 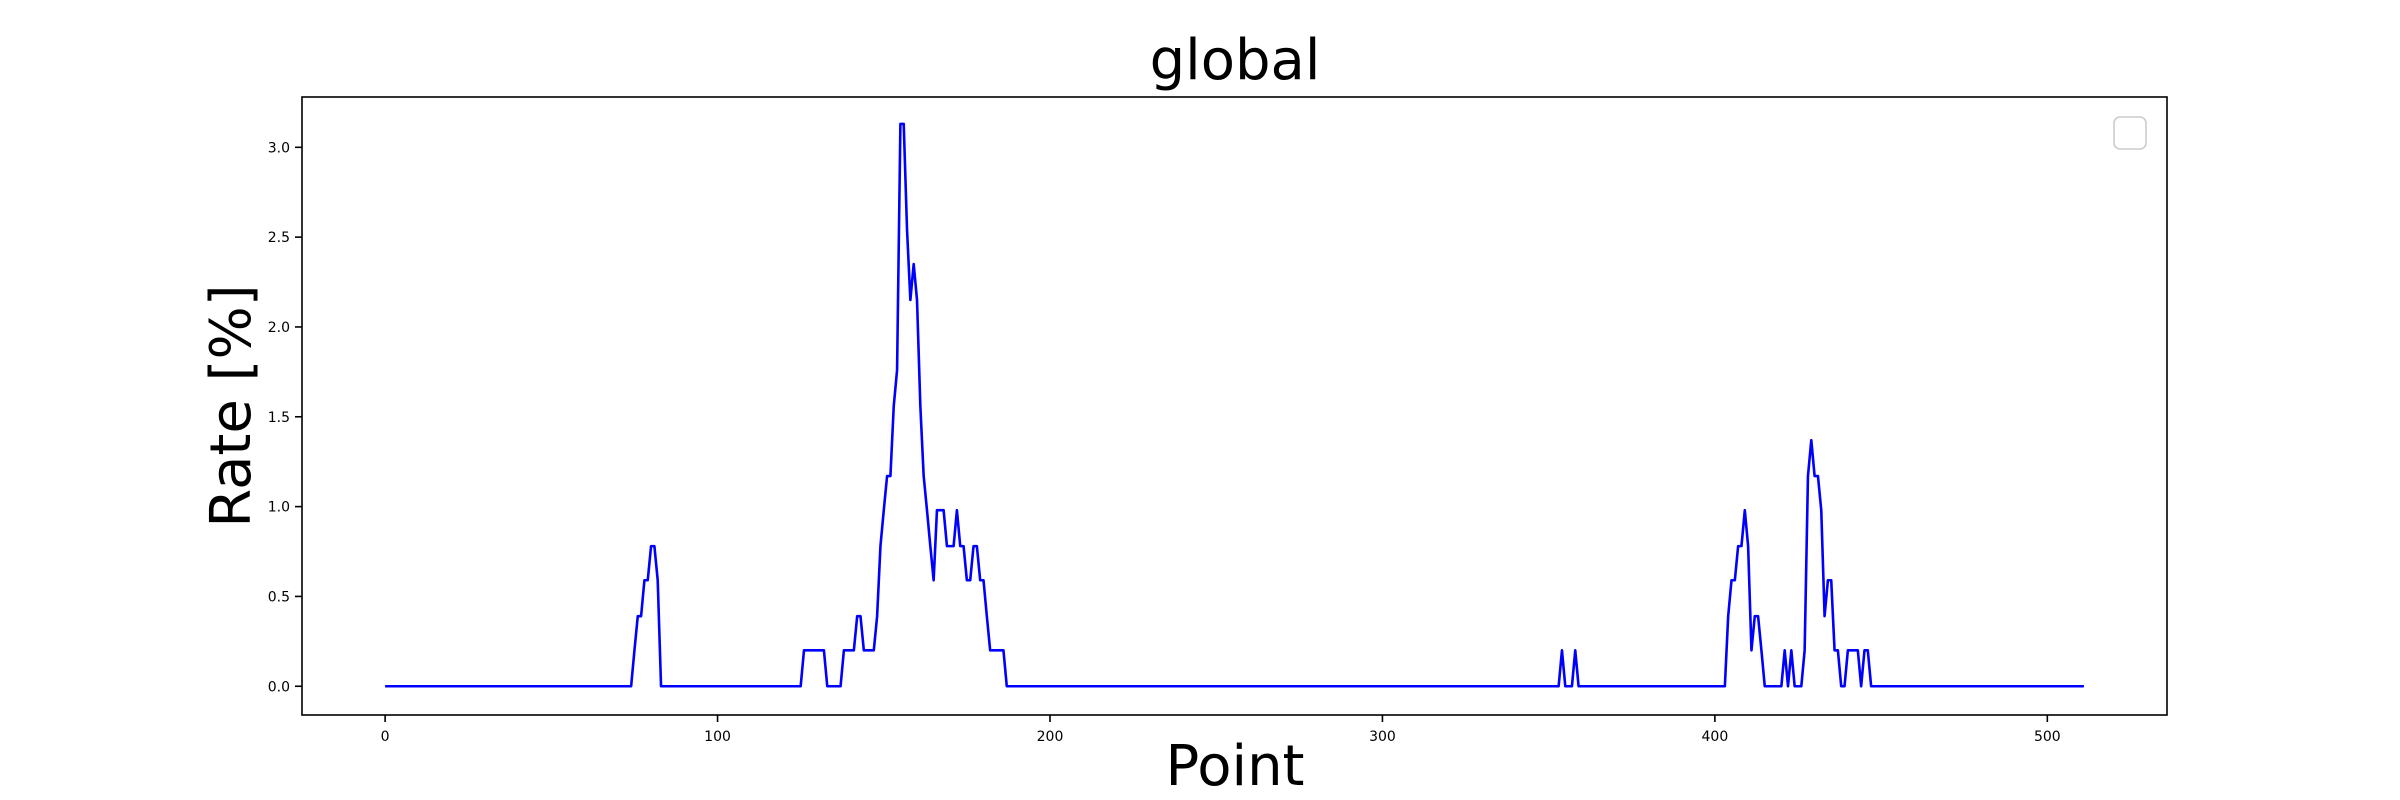 What do you see at coordinates (717, 737) in the screenshot?
I see `x-tick-label: 100` at bounding box center [717, 737].